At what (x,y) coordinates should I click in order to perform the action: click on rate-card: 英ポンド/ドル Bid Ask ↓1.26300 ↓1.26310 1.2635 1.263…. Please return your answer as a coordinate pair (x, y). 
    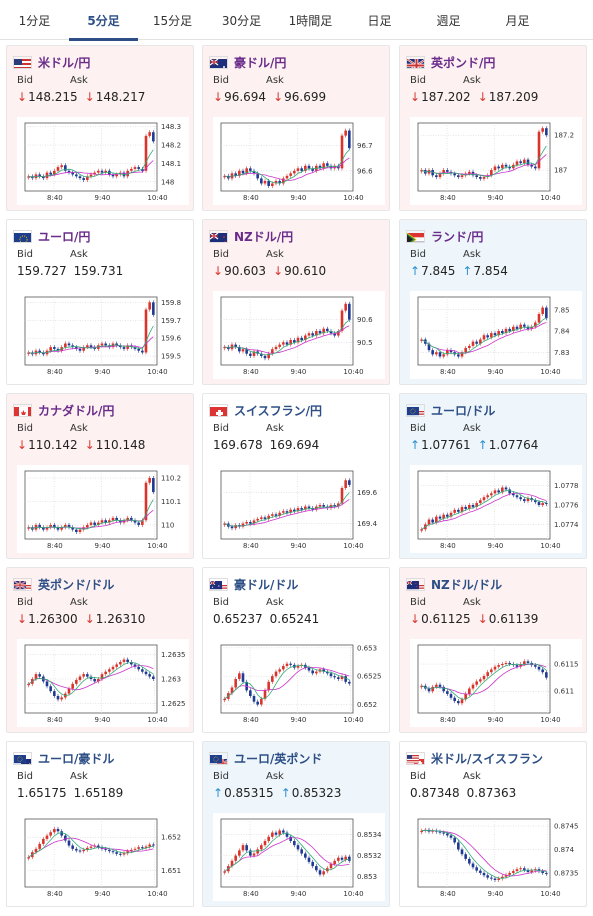
    Looking at the image, I should click on (100, 650).